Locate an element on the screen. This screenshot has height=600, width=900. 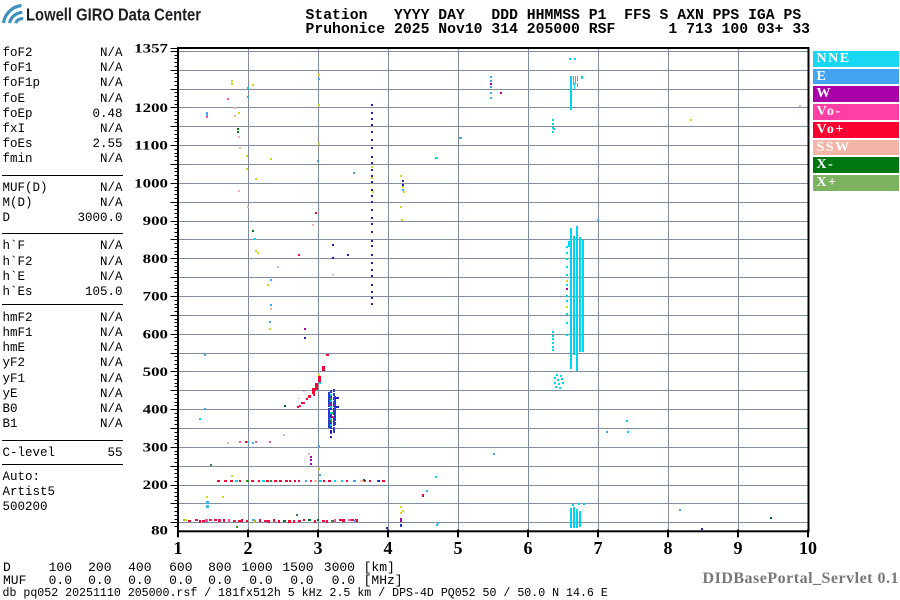
svg-text: 500 is located at coordinates (155, 372).